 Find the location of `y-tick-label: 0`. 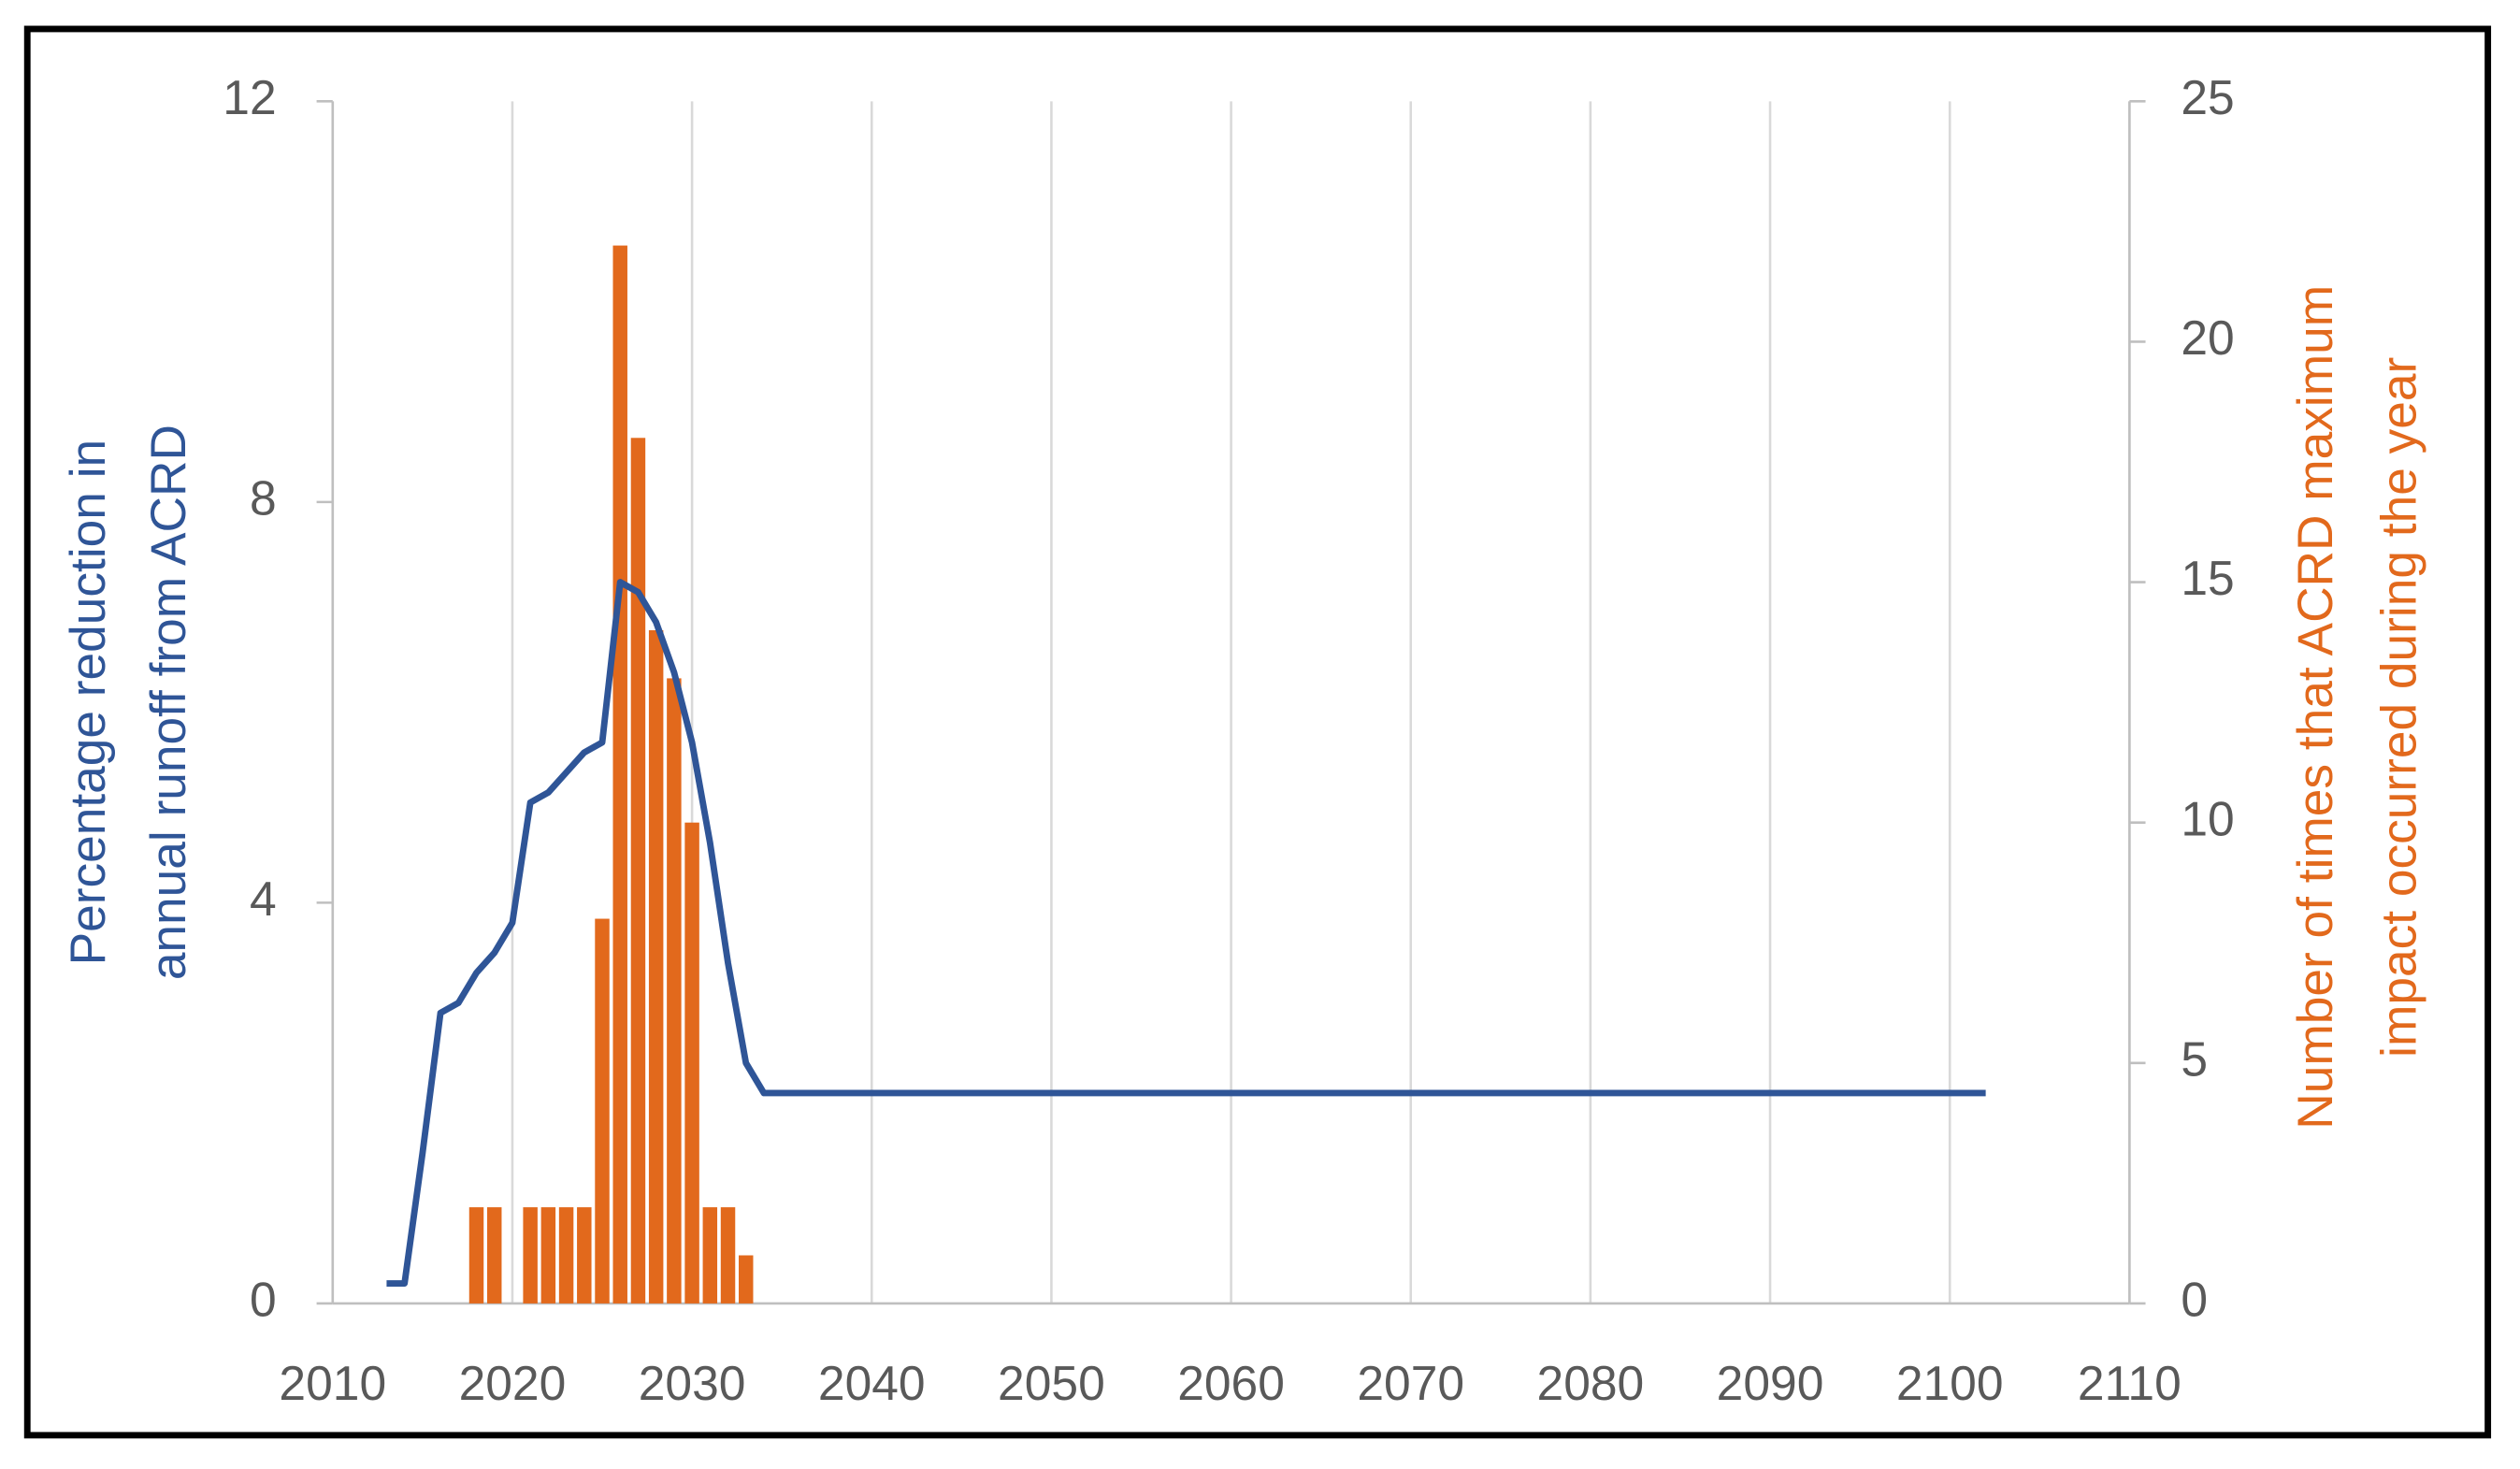

y-tick-label: 0 is located at coordinates (263, 1300).